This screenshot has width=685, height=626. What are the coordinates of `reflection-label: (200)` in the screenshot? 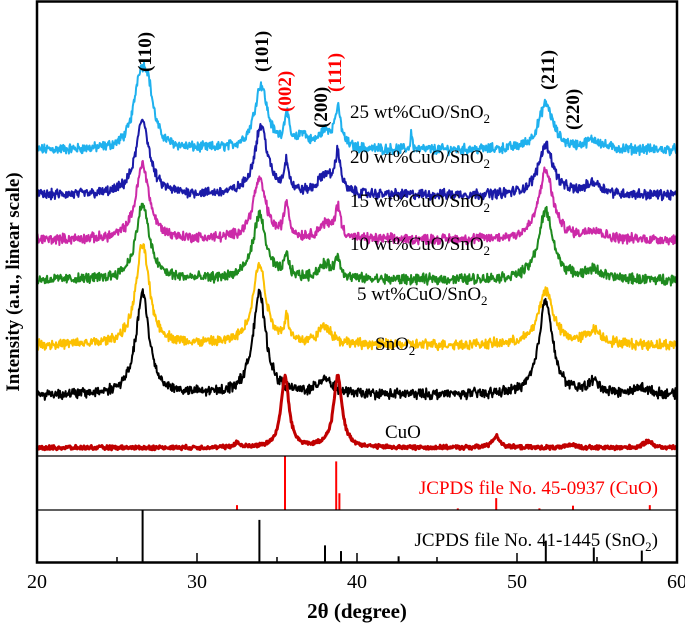 It's located at (321, 107).